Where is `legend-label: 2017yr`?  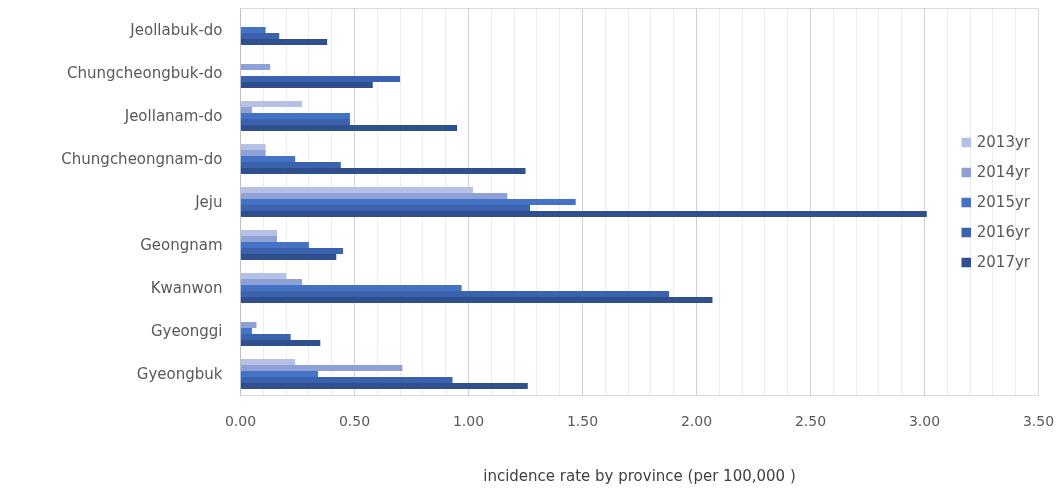
legend-label: 2017yr is located at coordinates (1003, 261).